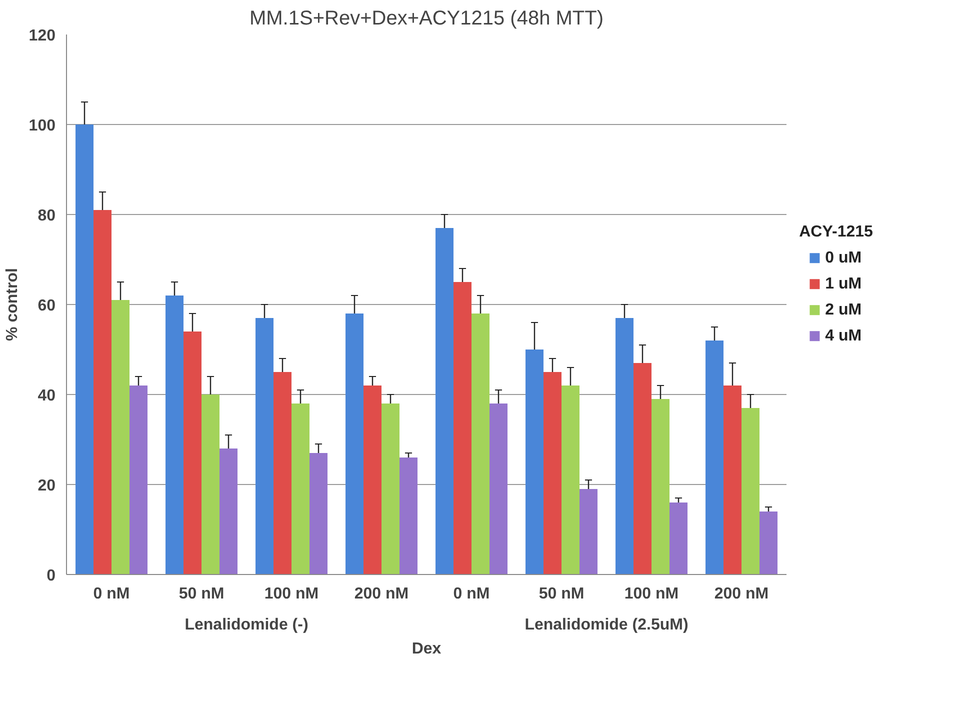  What do you see at coordinates (606, 625) in the screenshot?
I see `text: Lenalidomide (2.5uM)` at bounding box center [606, 625].